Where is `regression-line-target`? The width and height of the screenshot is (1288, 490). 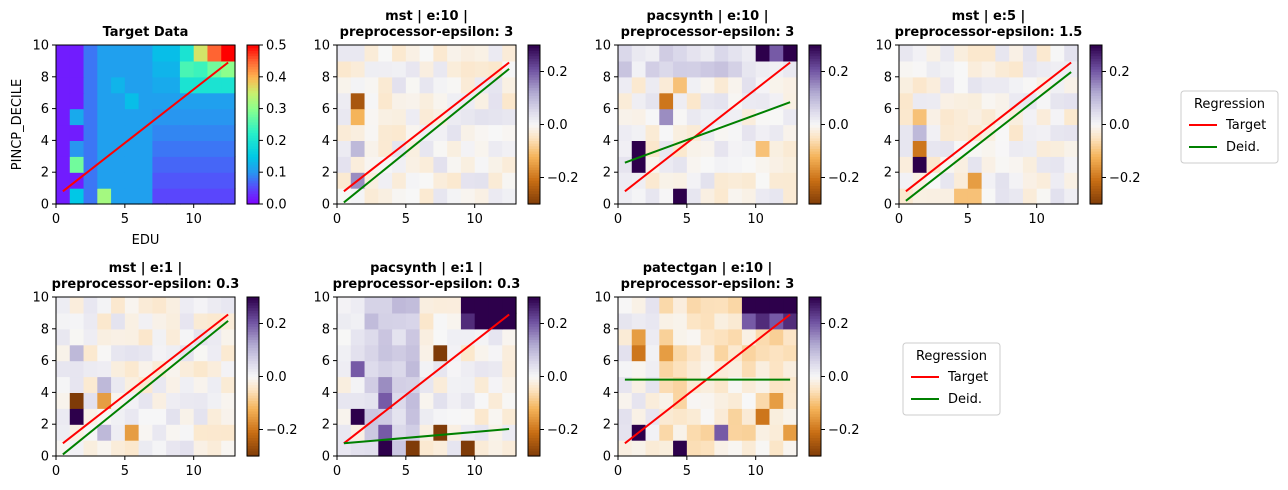
regression-line-target is located at coordinates (988, 127).